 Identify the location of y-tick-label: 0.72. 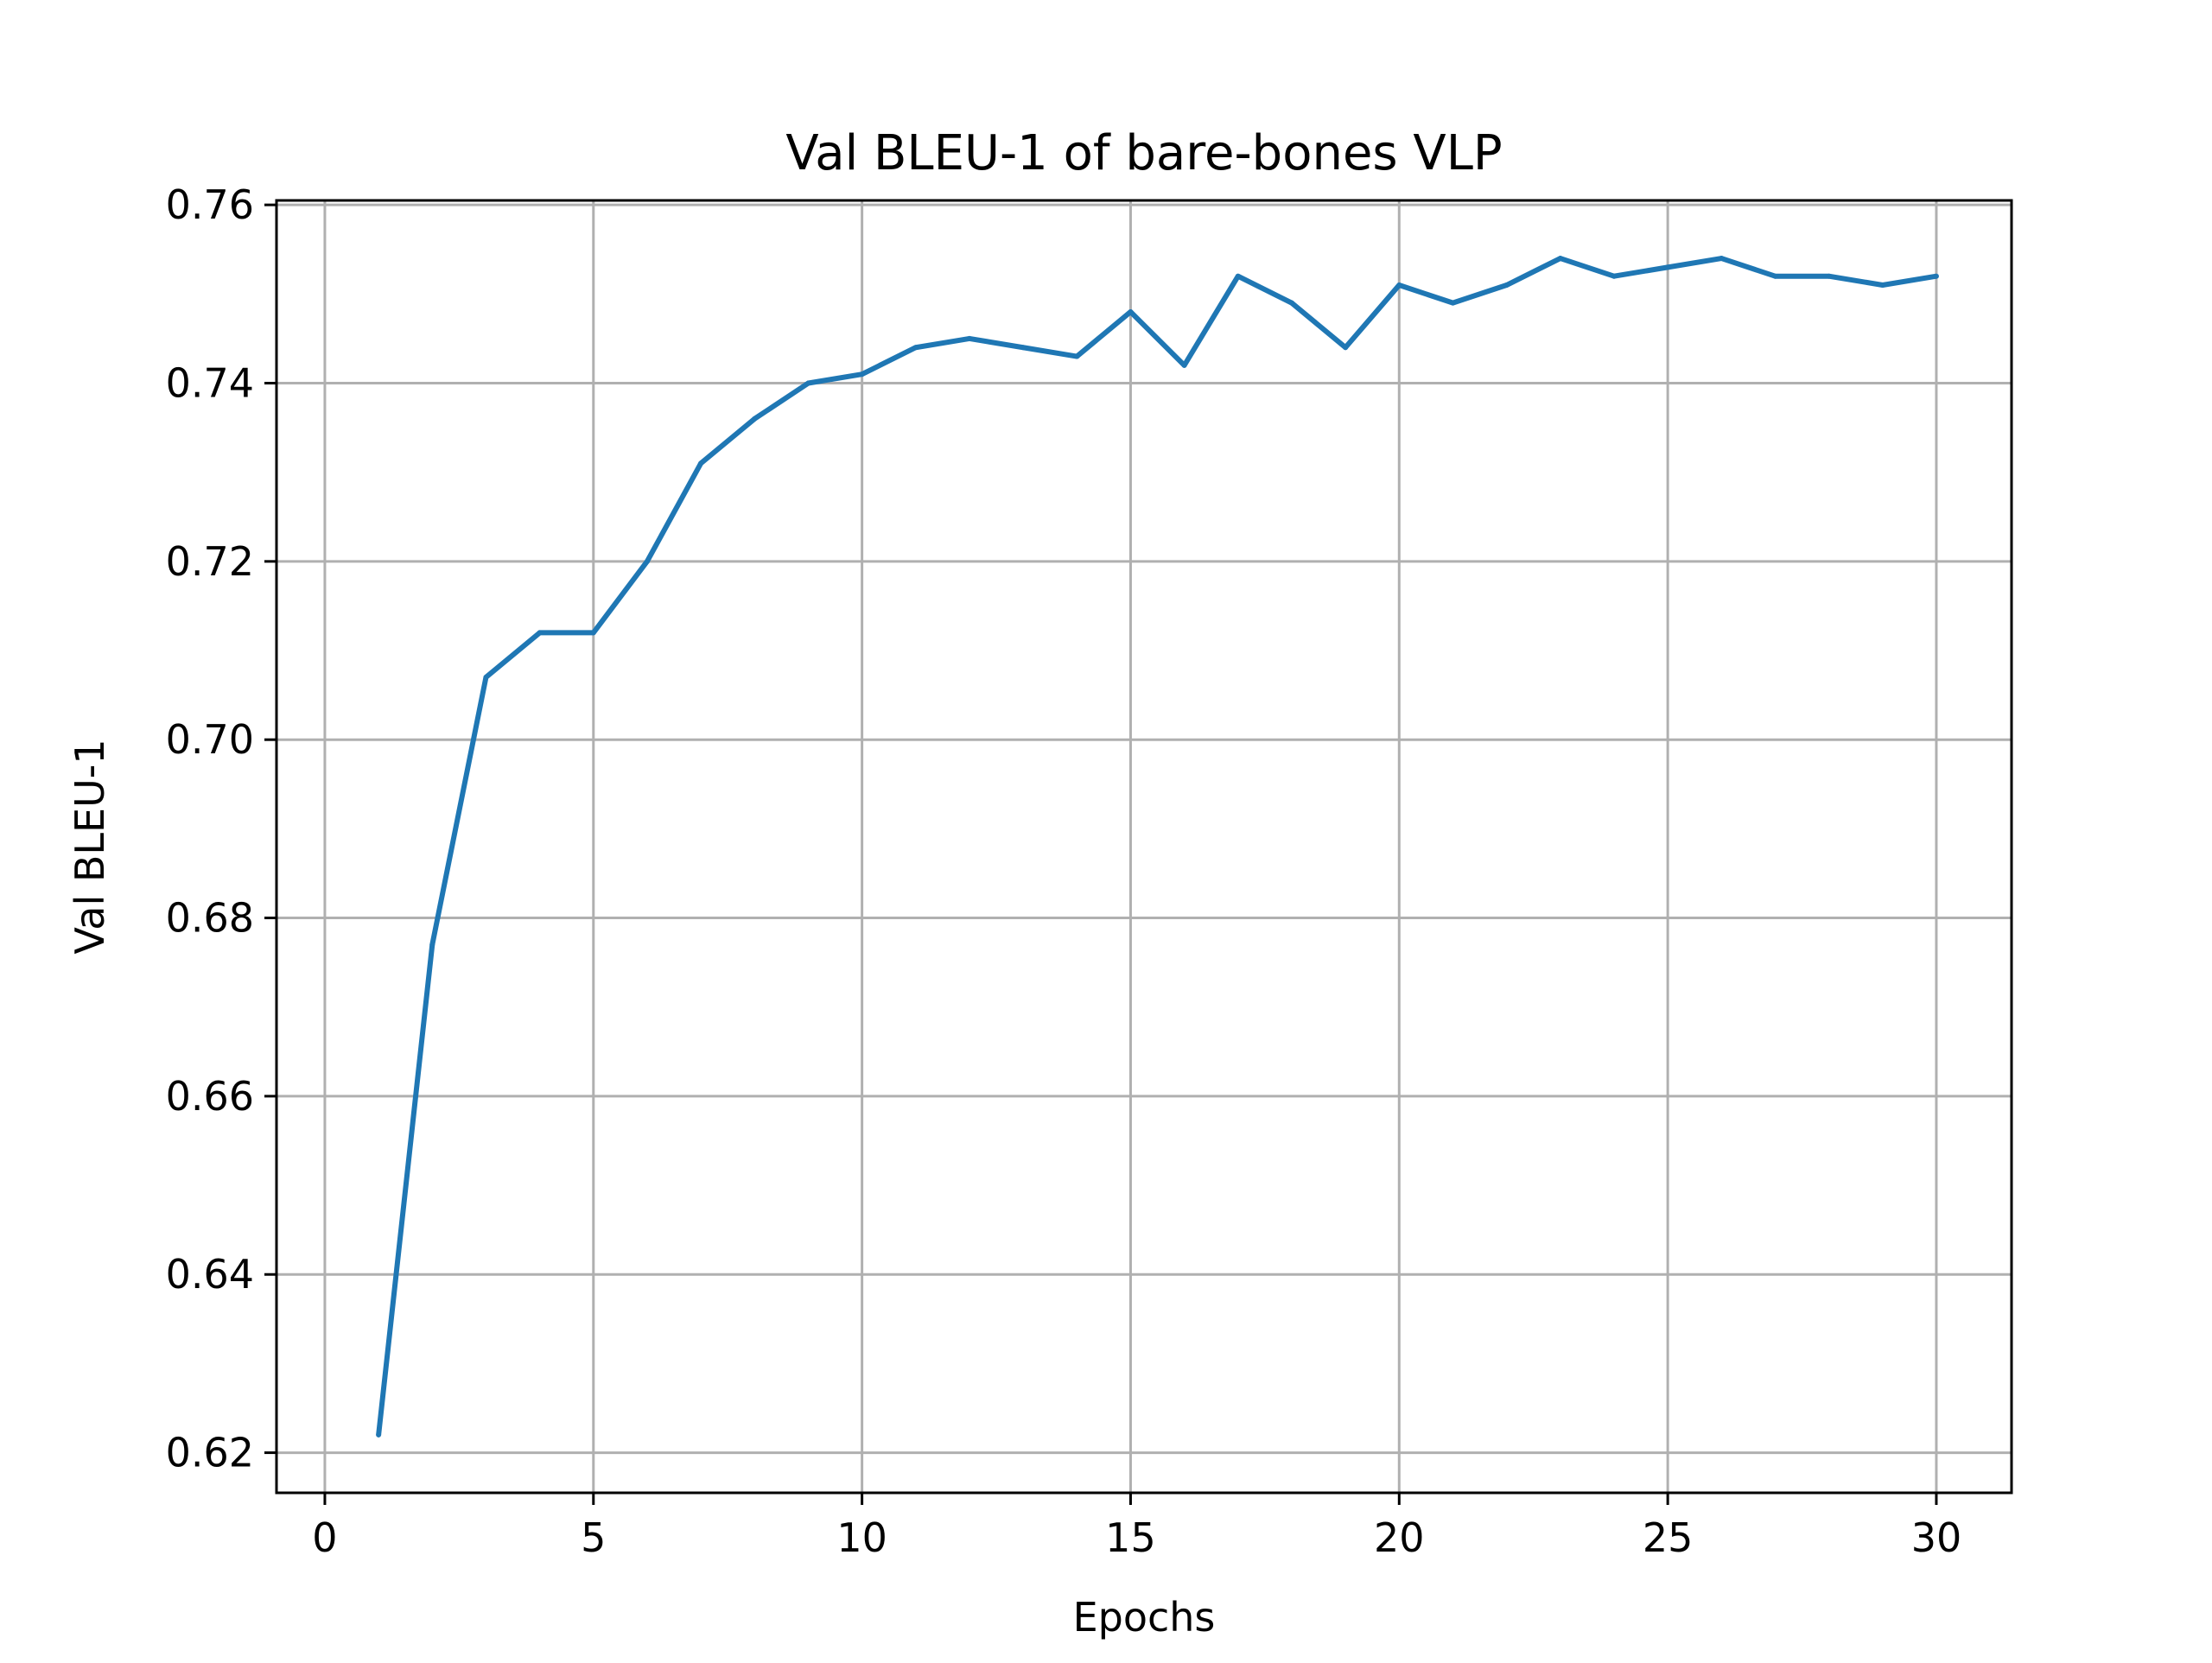
(210, 561).